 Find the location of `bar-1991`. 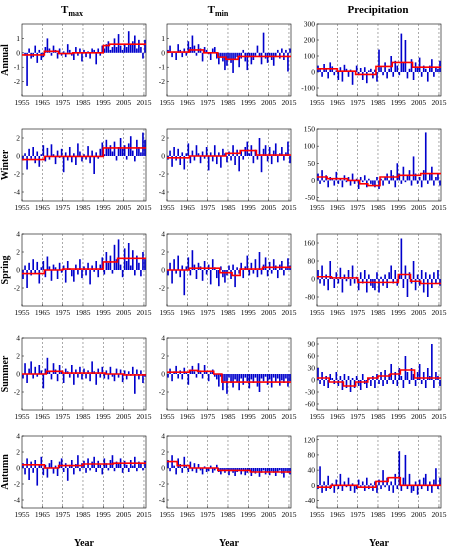

bar-1991 is located at coordinates (391, 272).